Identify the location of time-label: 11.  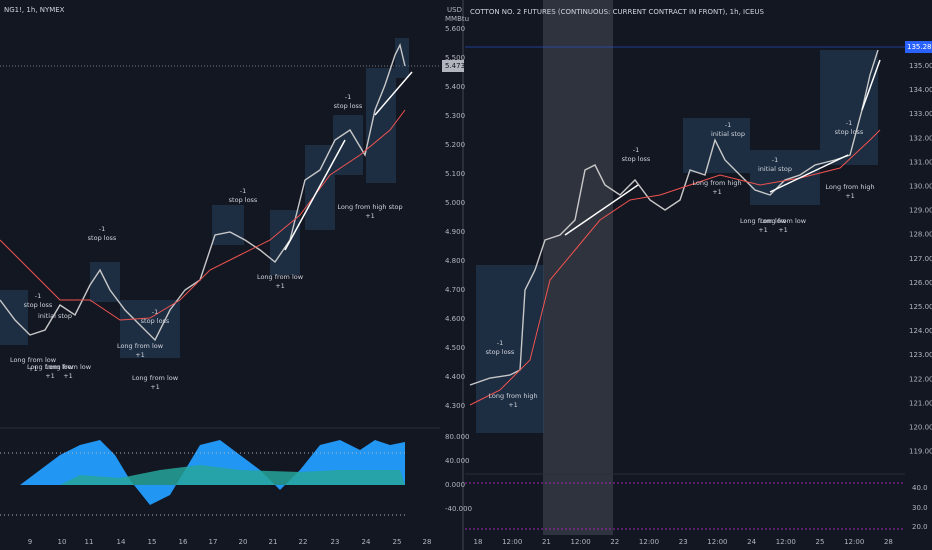
(89, 542).